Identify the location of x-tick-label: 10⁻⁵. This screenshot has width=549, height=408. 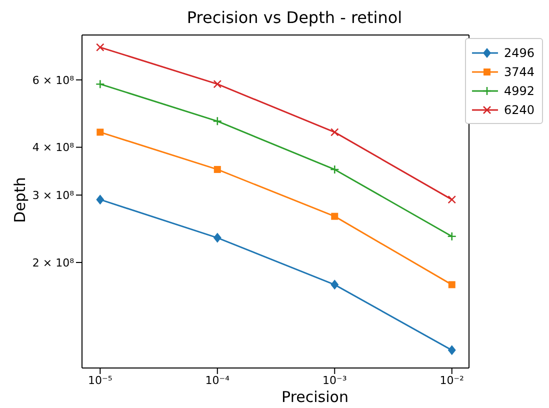
(100, 380).